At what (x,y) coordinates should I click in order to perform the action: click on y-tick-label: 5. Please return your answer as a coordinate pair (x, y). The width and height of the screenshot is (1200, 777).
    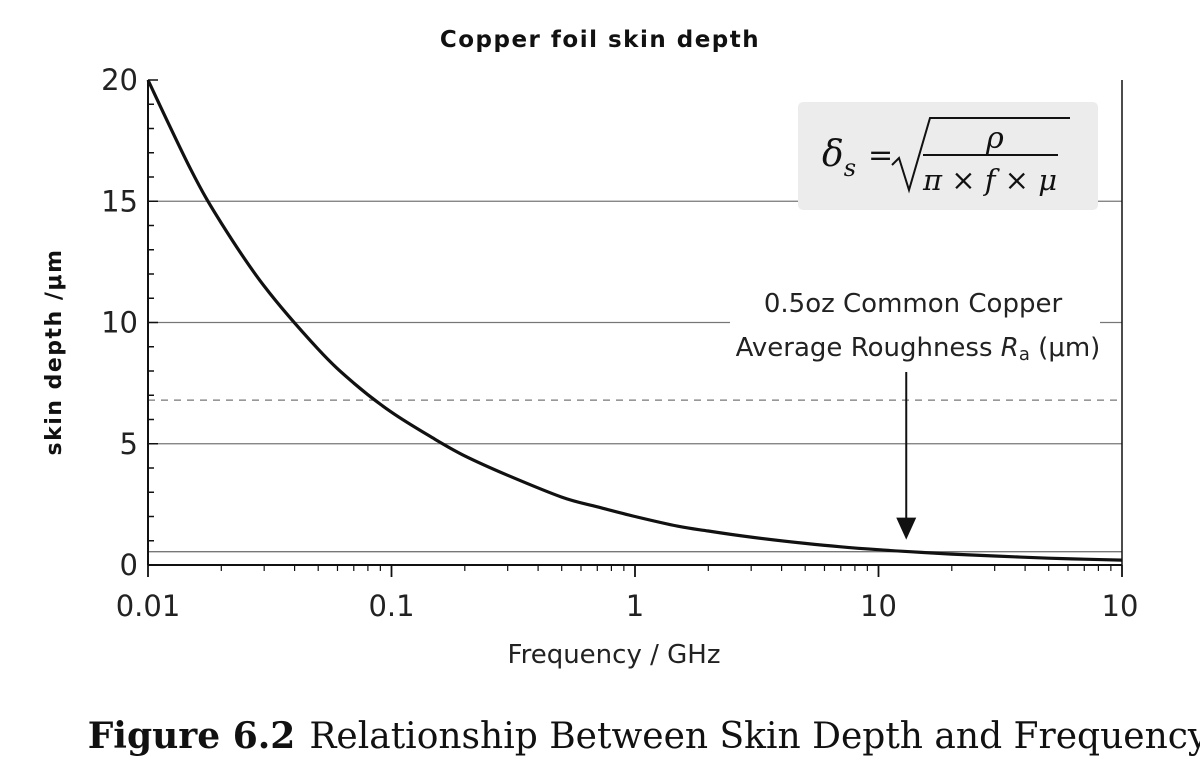
    Looking at the image, I should click on (129, 444).